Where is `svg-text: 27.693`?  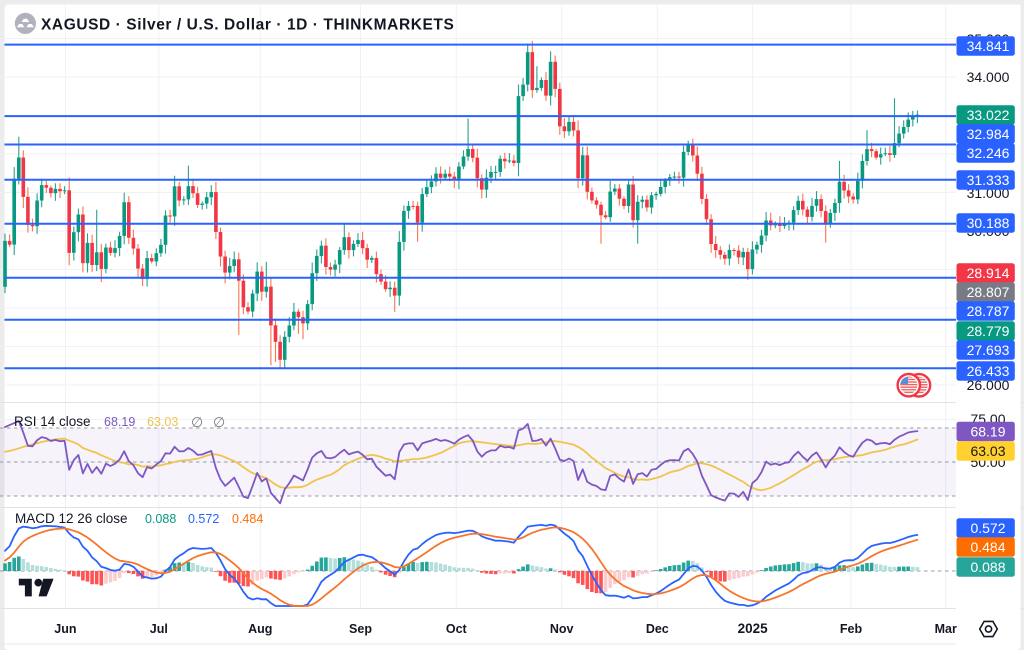 svg-text: 27.693 is located at coordinates (988, 350).